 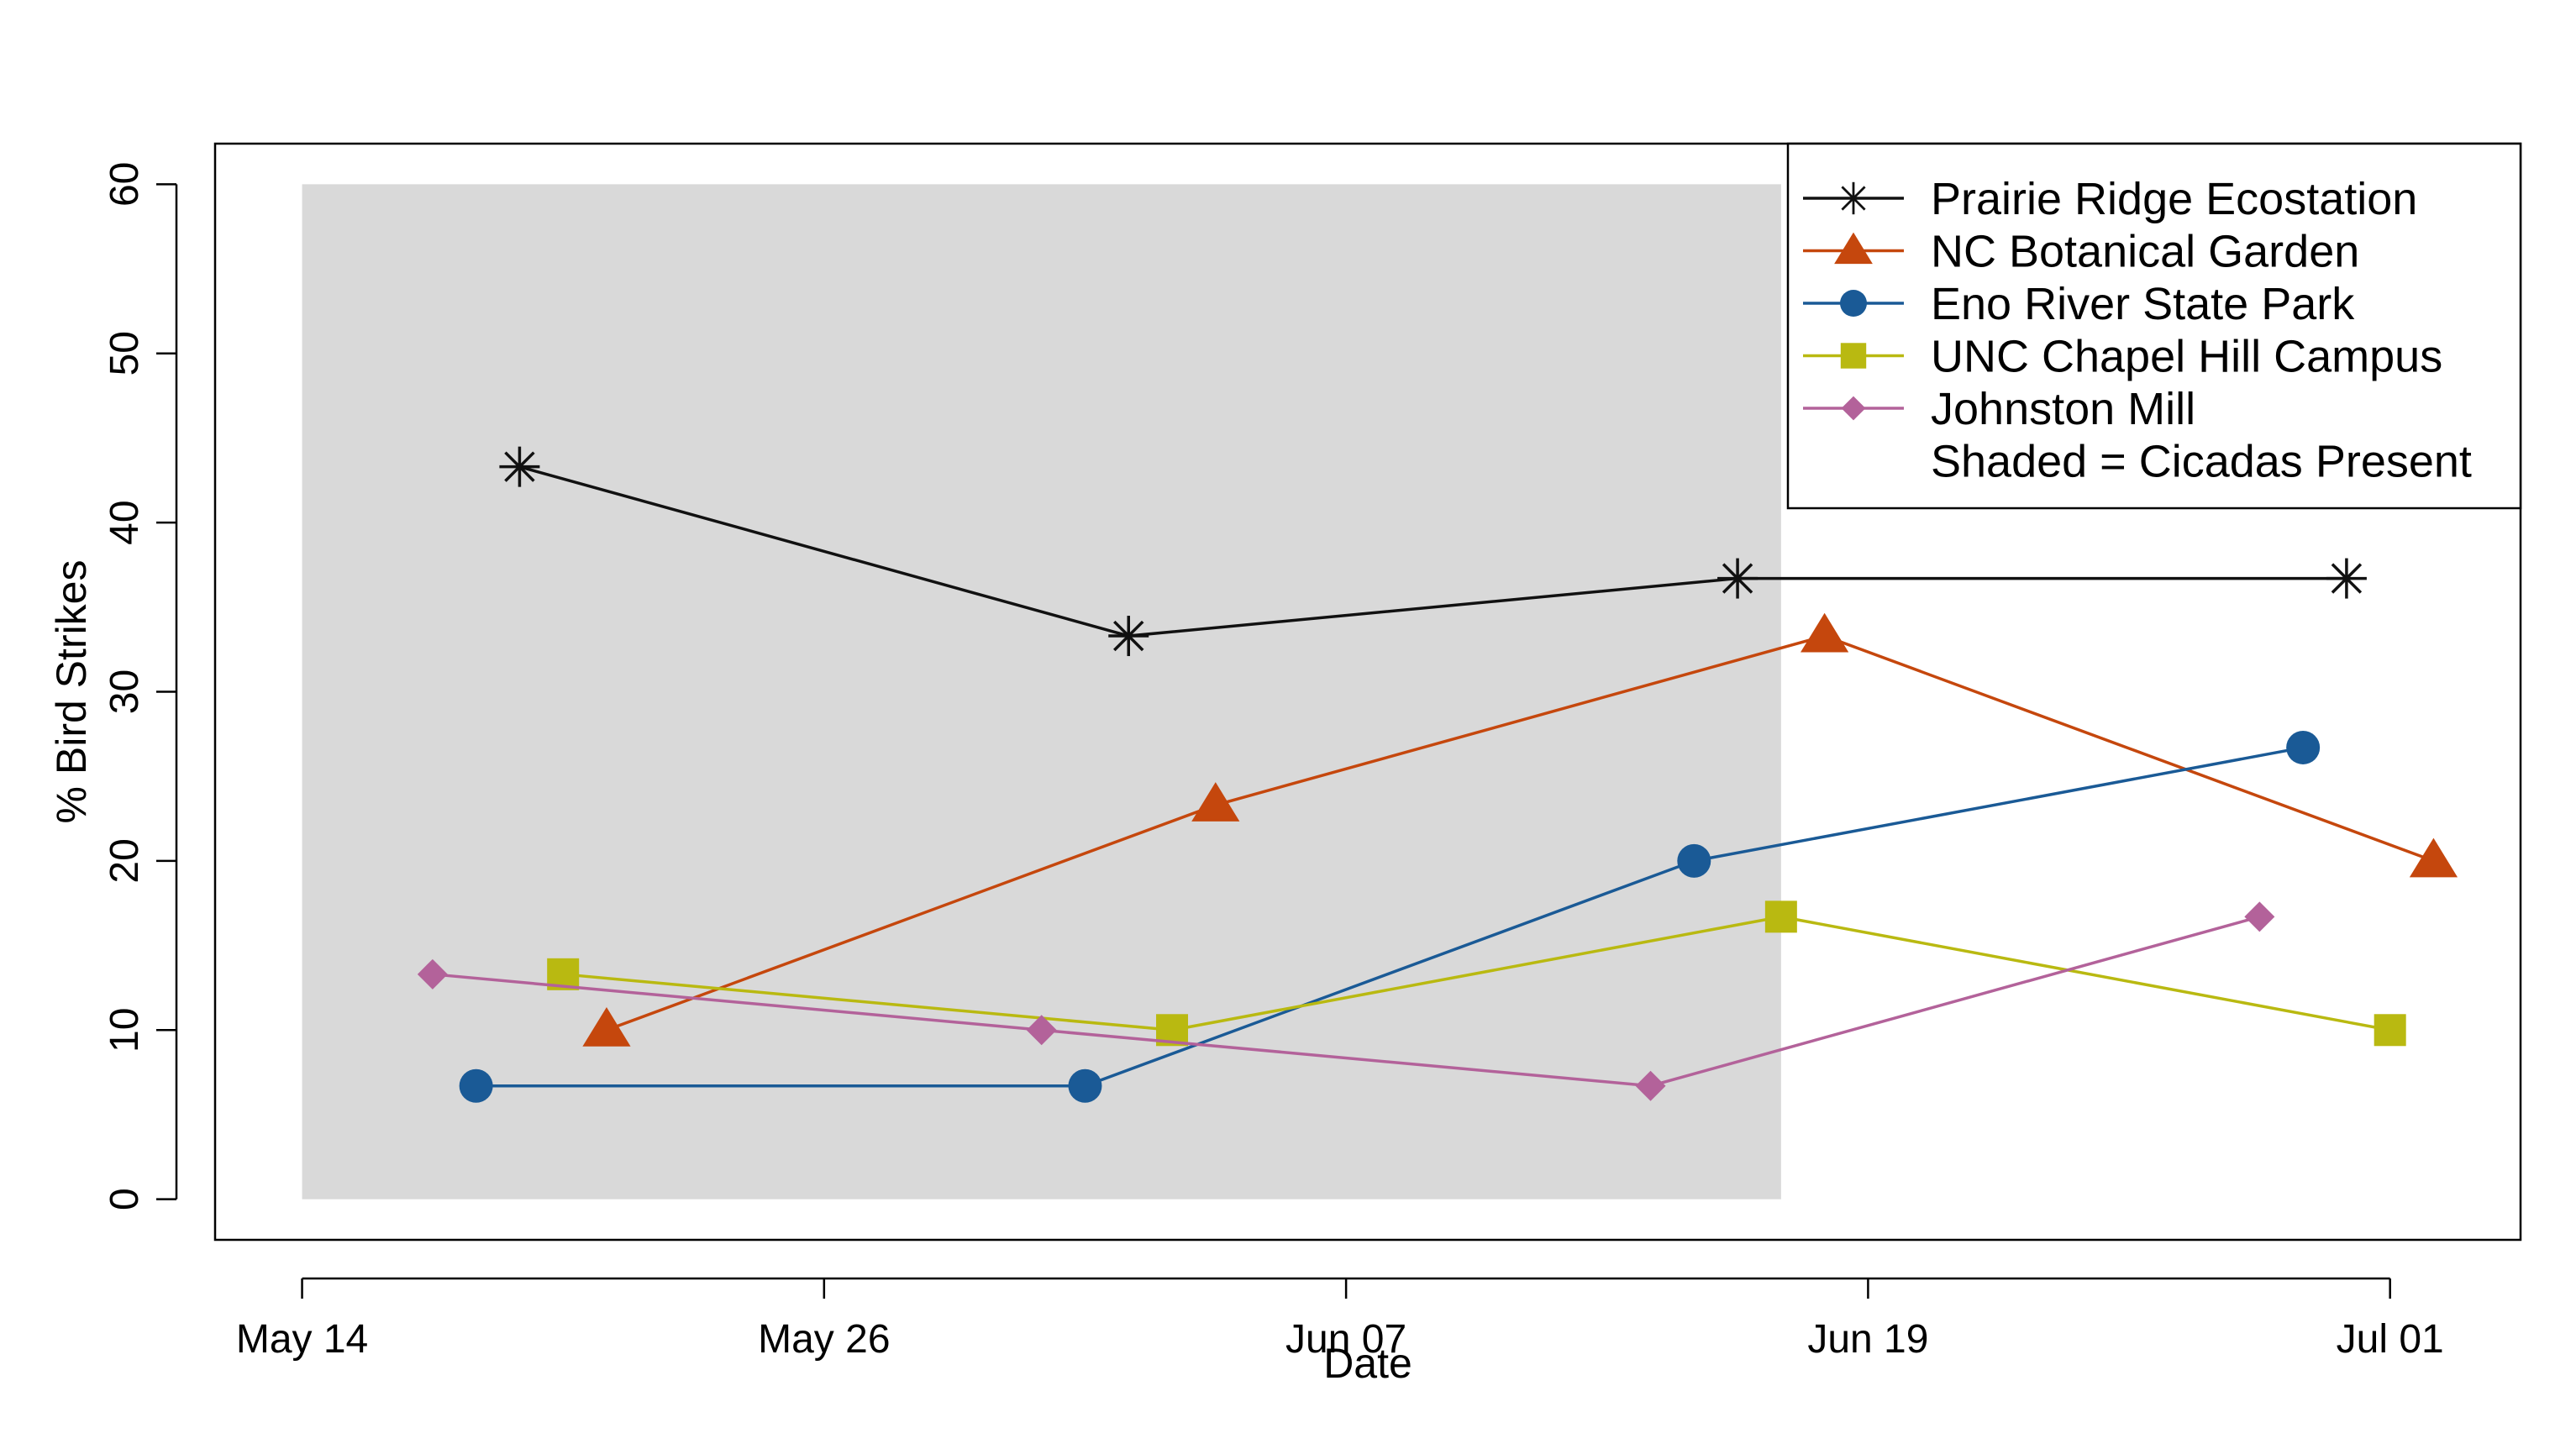 I want to click on legend-marker-eno-river-state-park, so click(x=1854, y=303).